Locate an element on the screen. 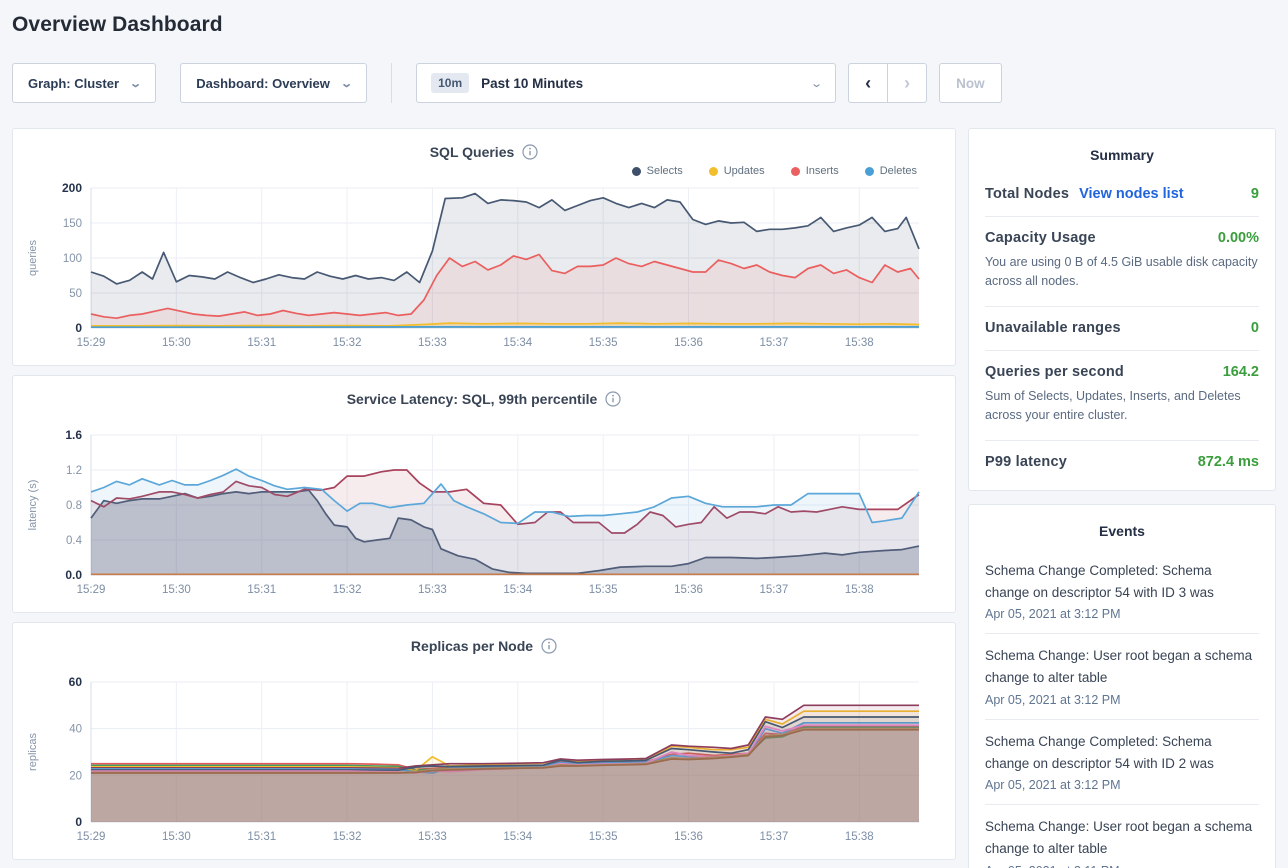 The height and width of the screenshot is (868, 1288). legend-label: Inserts is located at coordinates (822, 171).